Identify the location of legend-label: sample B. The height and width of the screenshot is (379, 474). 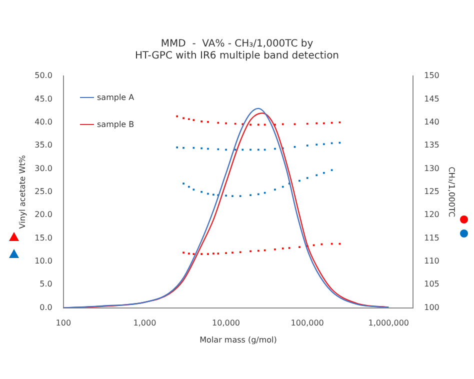
(115, 124).